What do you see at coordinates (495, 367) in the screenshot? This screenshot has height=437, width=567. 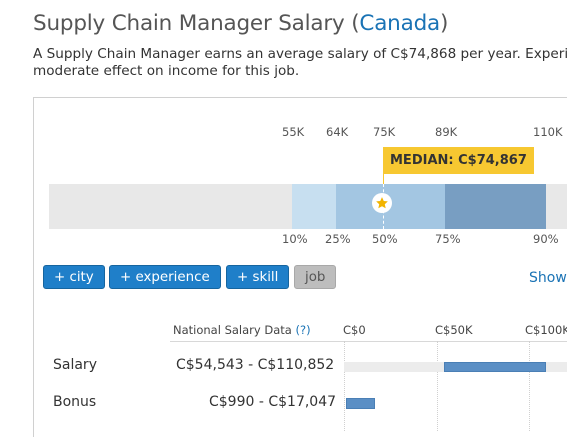 I see `salary-range-bar` at bounding box center [495, 367].